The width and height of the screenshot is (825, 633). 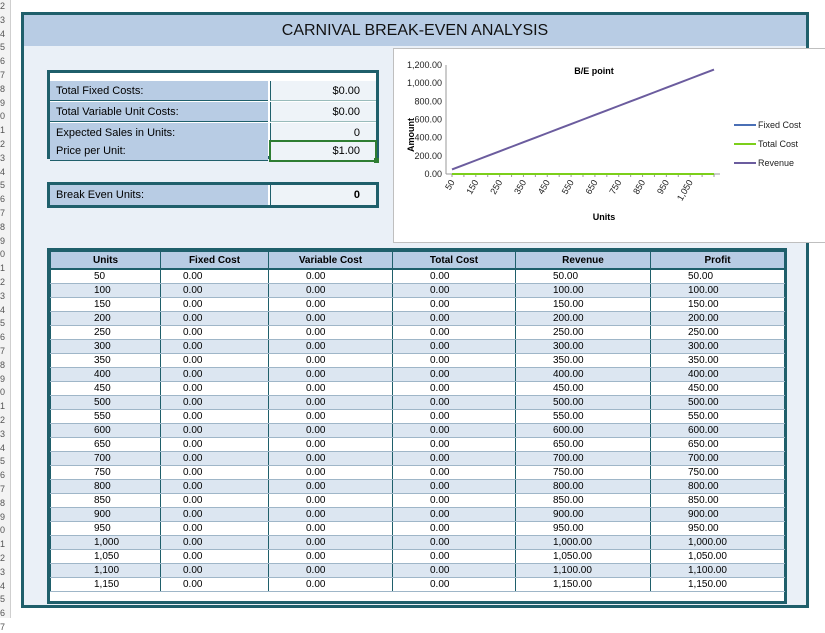 I want to click on table-cell: 100, so click(x=105, y=290).